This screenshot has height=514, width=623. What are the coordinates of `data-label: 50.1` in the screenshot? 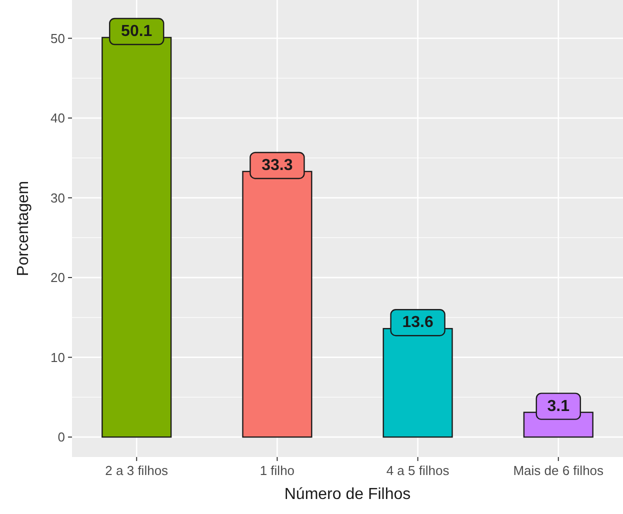 It's located at (136, 31).